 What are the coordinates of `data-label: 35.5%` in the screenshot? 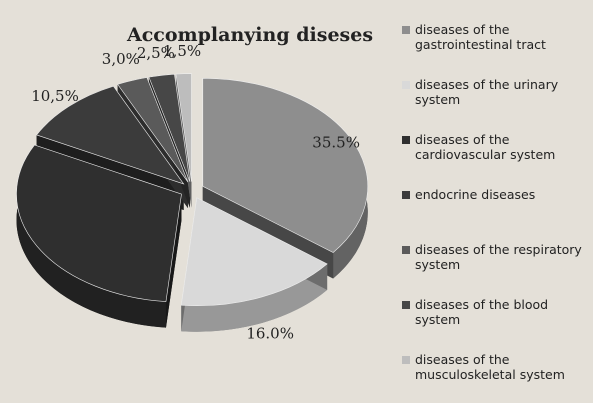 It's located at (336, 143).